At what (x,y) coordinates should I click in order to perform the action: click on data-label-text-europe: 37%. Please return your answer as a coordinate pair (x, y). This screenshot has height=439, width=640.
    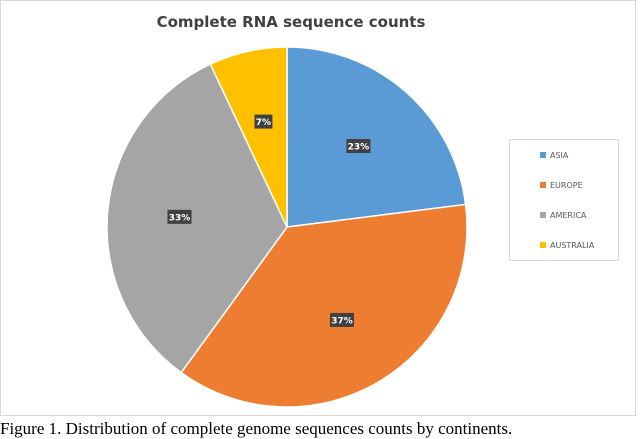
    Looking at the image, I should click on (342, 321).